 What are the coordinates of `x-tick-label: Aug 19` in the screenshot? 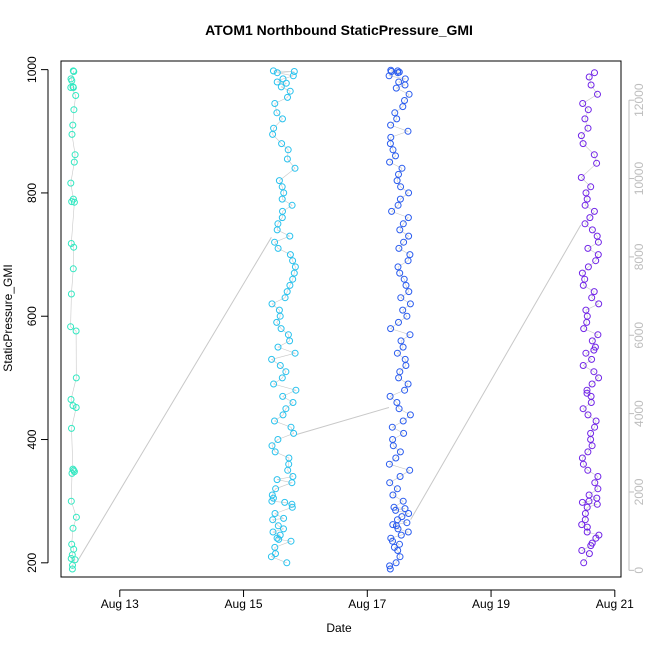 It's located at (491, 604).